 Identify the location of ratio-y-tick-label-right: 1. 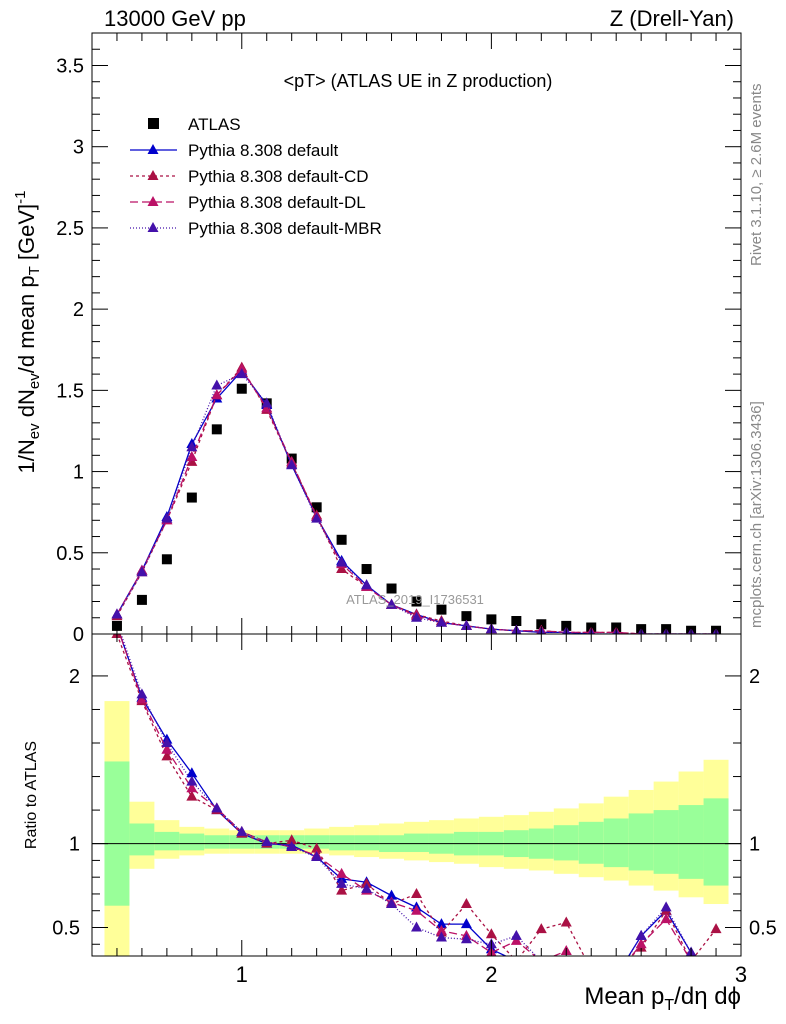
(754, 845).